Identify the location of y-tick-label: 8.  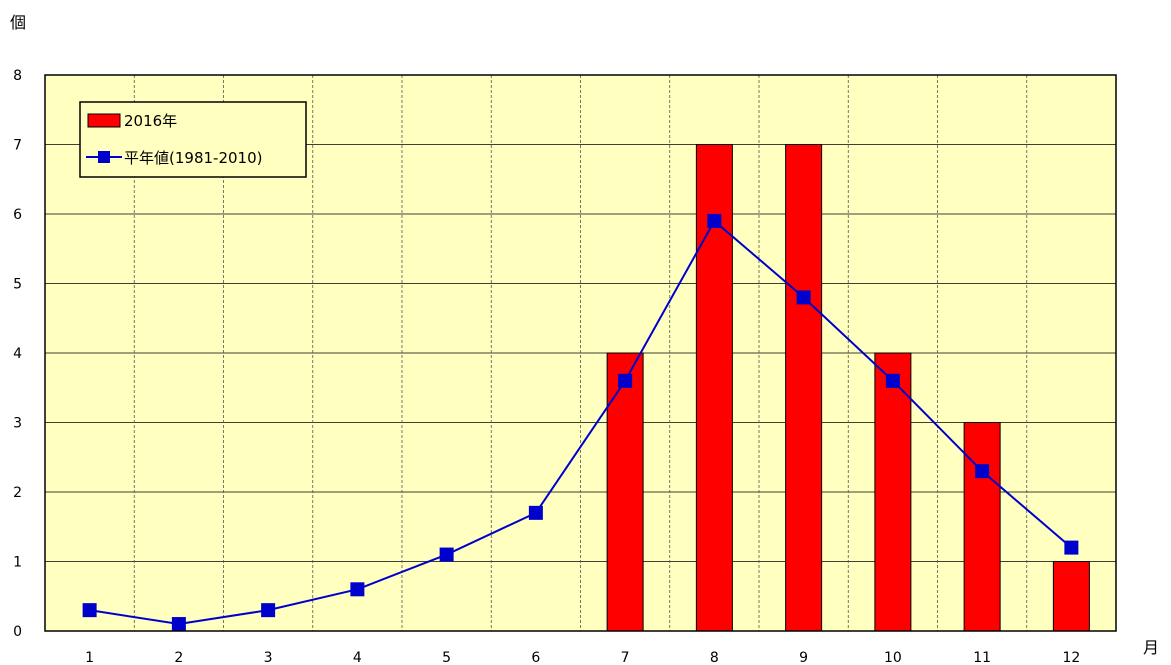
(17, 76).